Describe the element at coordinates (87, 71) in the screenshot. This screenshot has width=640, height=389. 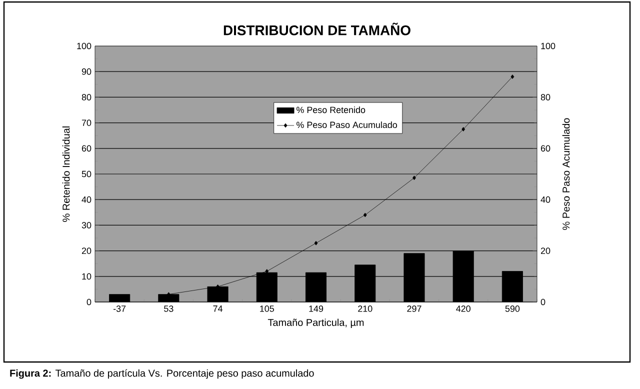
I see `y-tick-label: 90` at that location.